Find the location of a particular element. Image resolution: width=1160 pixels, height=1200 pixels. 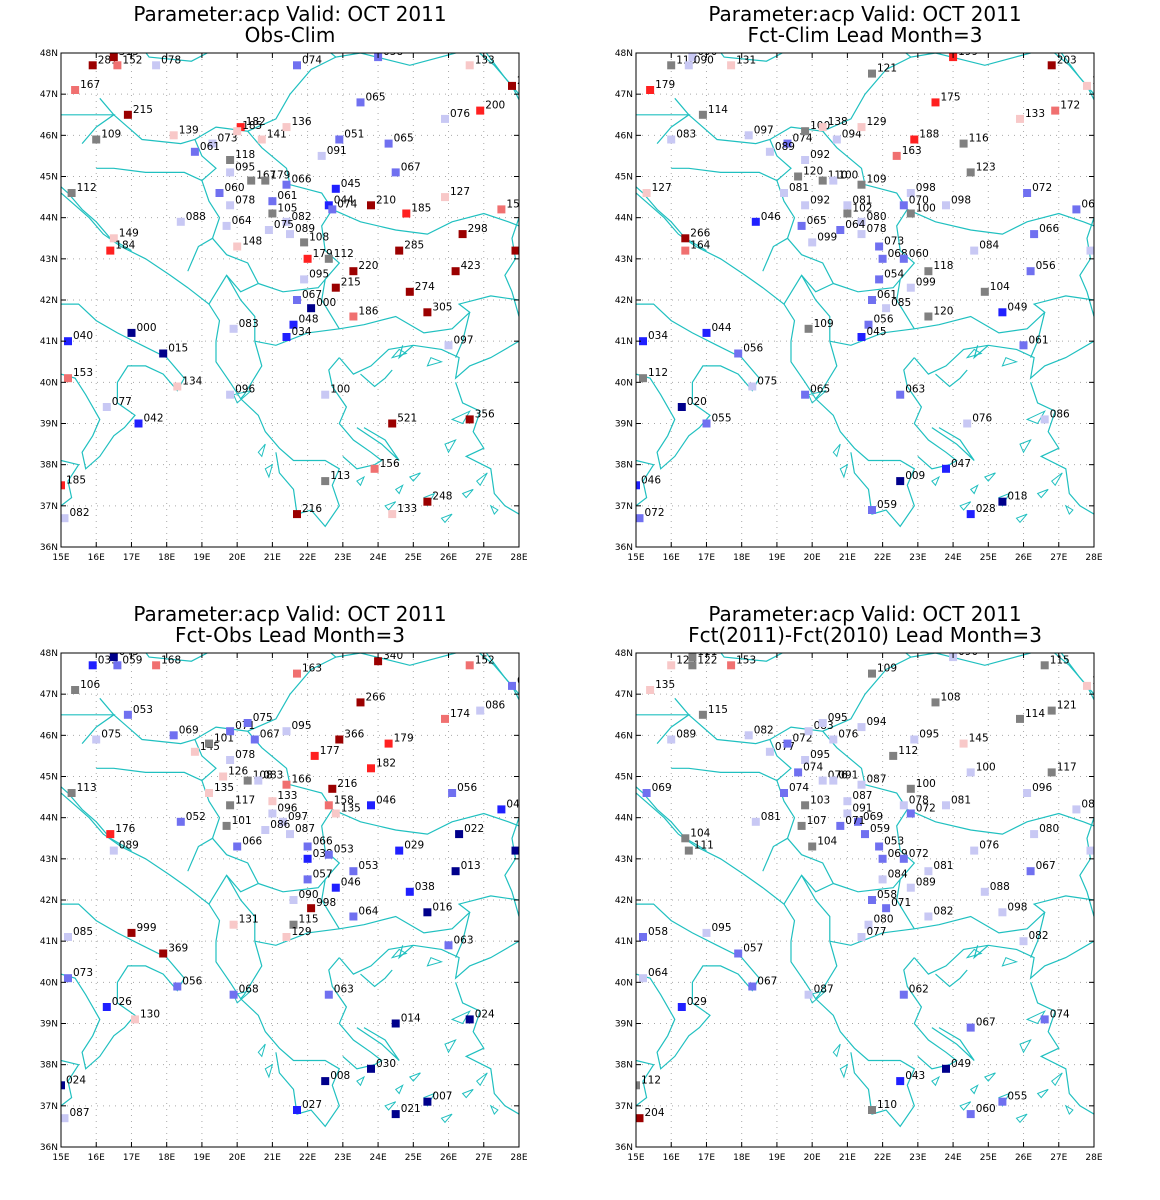

station-label: 034 is located at coordinates (658, 336).